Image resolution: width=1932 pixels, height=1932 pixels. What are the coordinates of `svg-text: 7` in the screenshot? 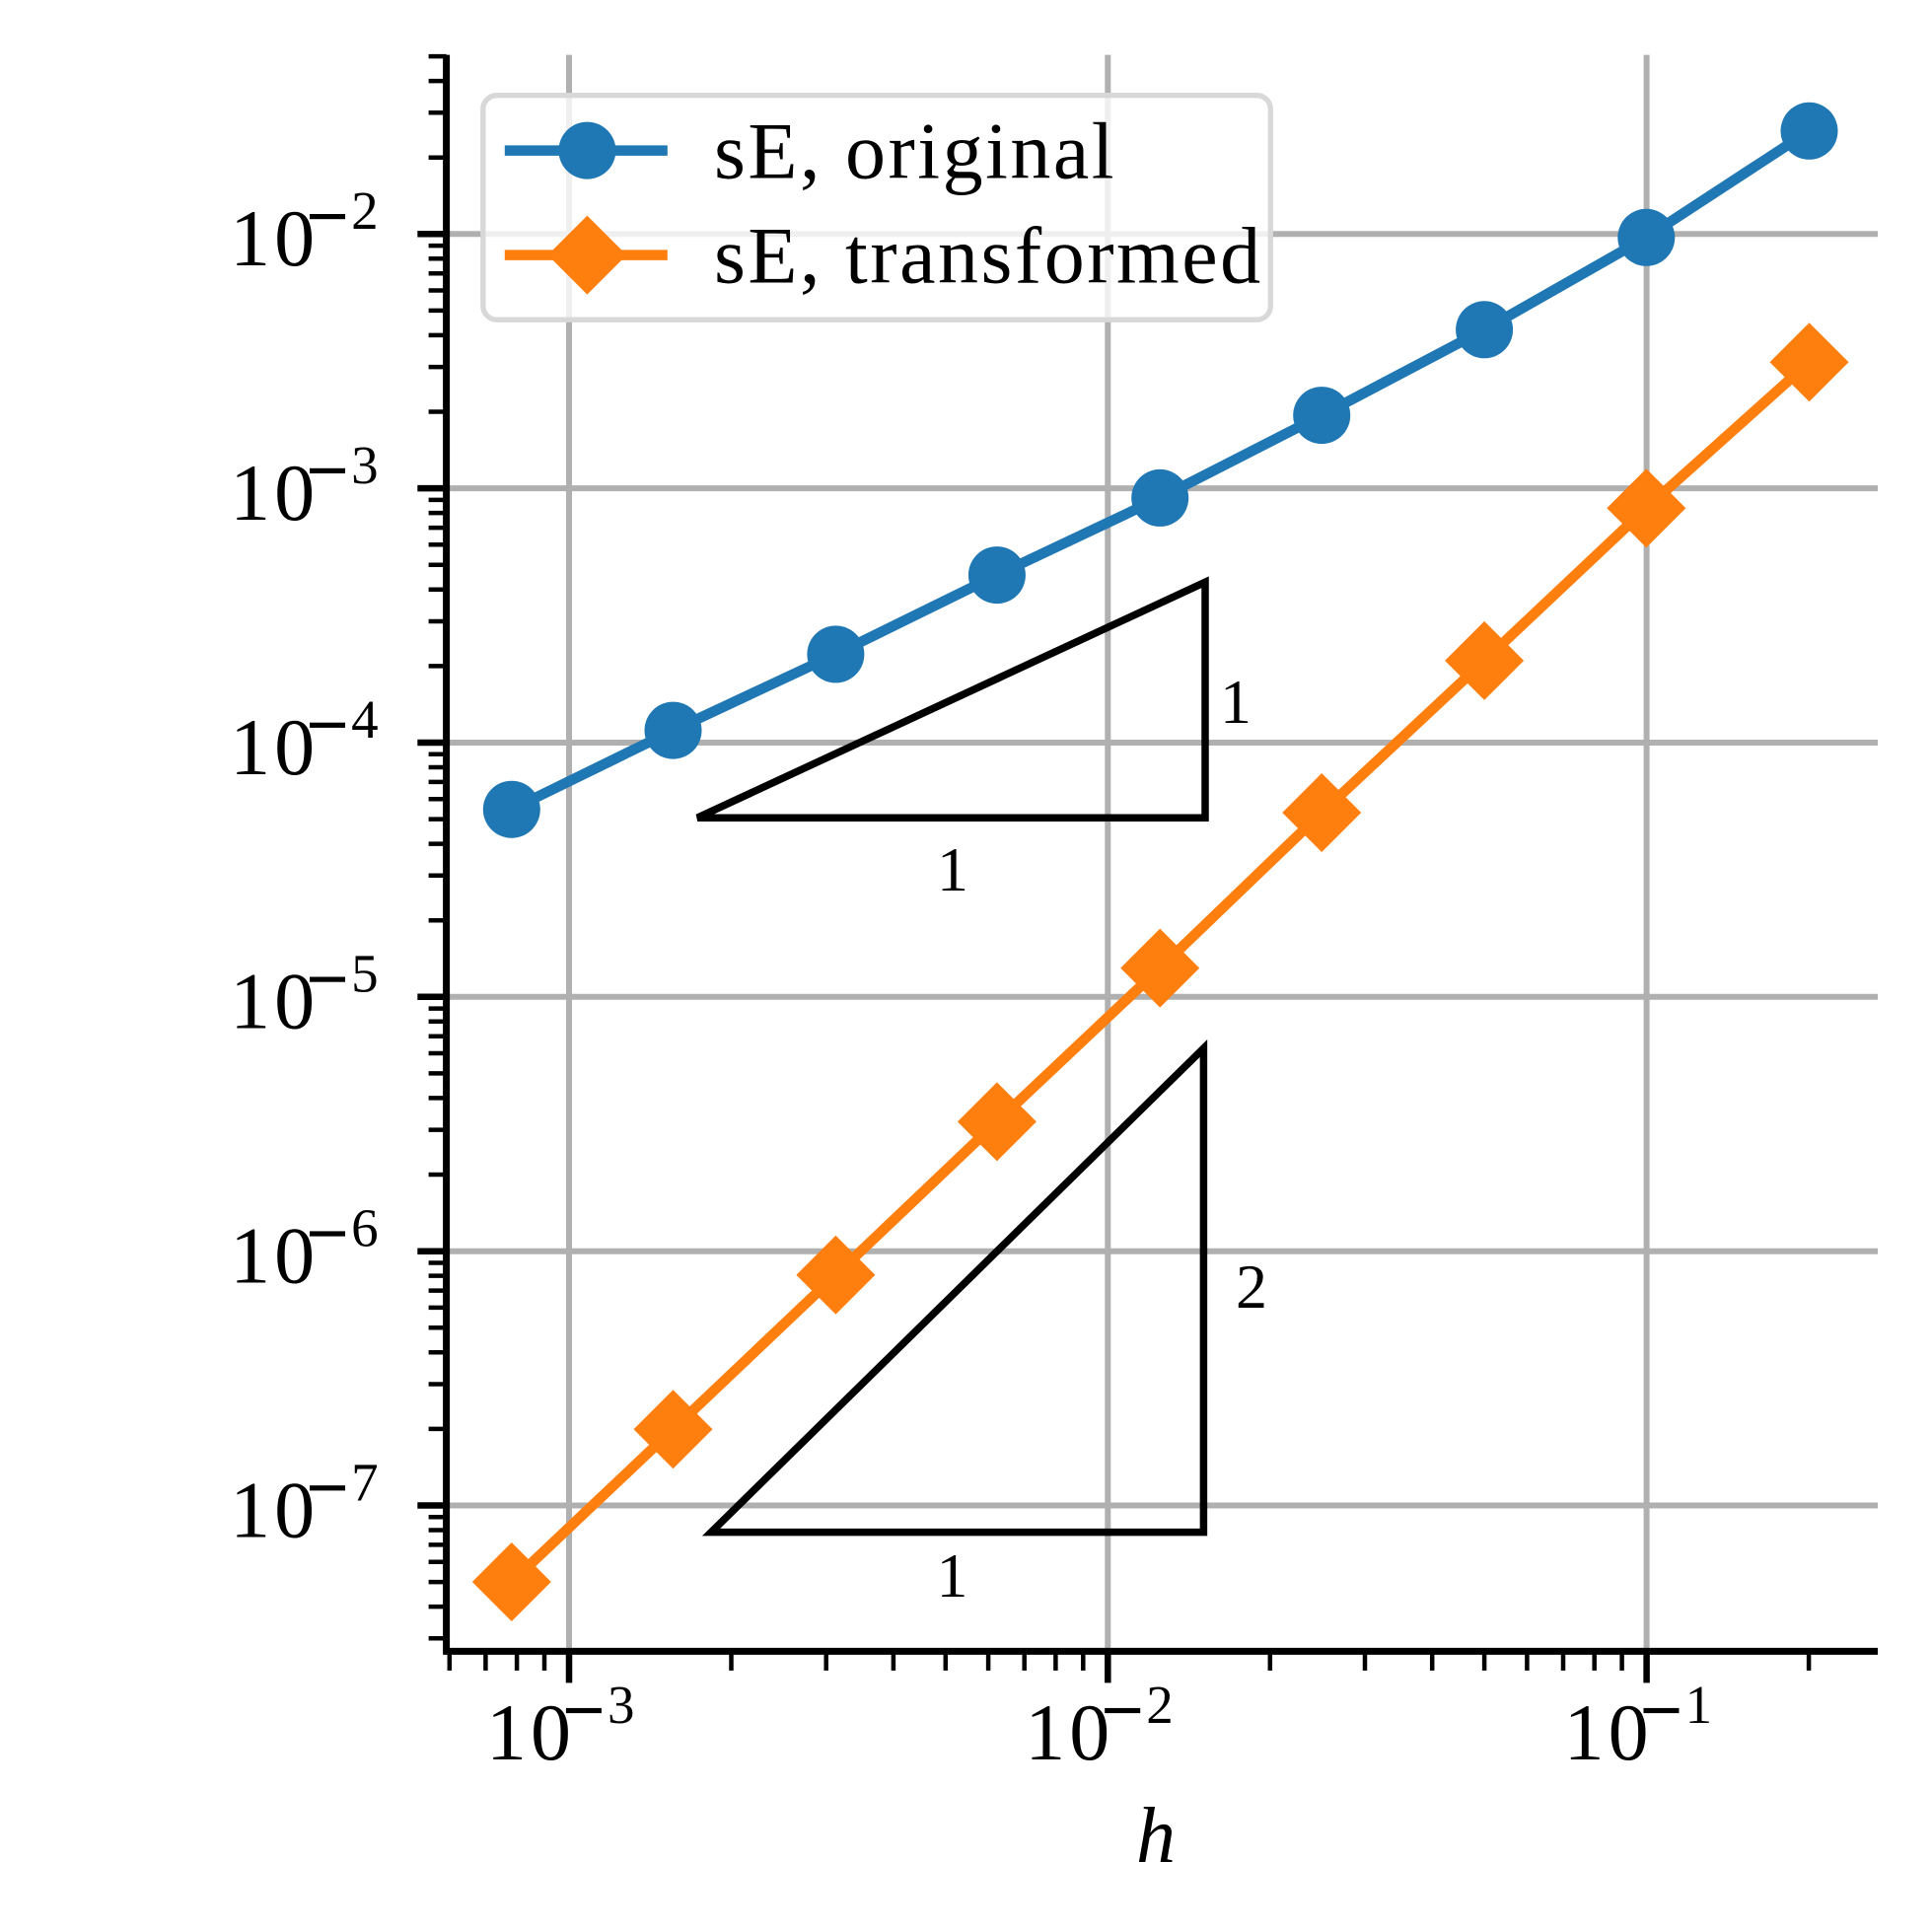 It's located at (365, 1482).